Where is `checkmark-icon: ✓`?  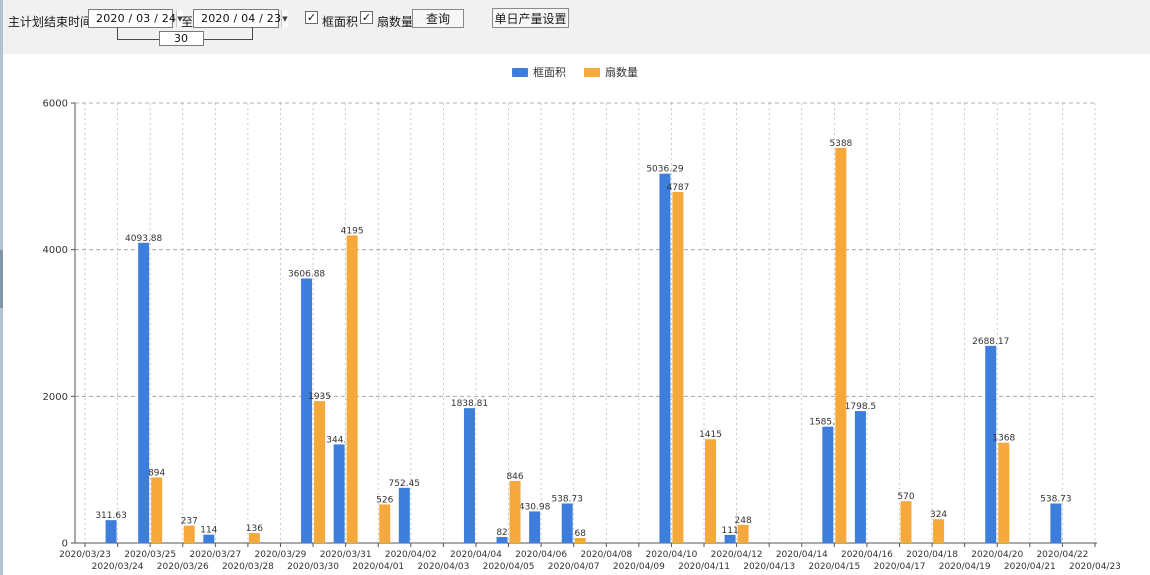 checkmark-icon: ✓ is located at coordinates (311, 17).